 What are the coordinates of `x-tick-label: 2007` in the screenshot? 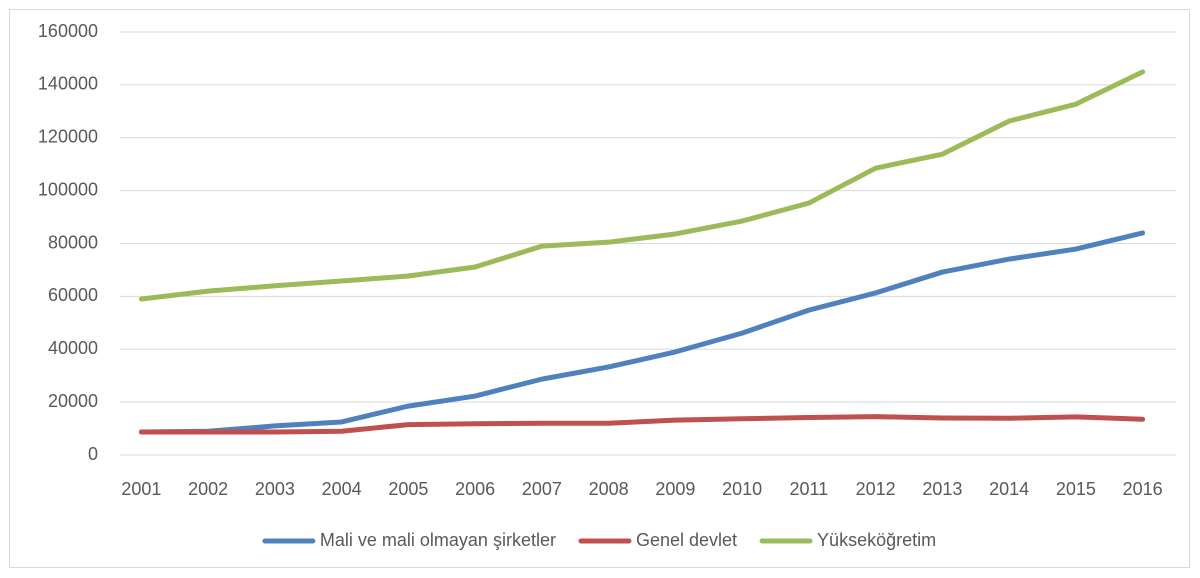 It's located at (542, 489).